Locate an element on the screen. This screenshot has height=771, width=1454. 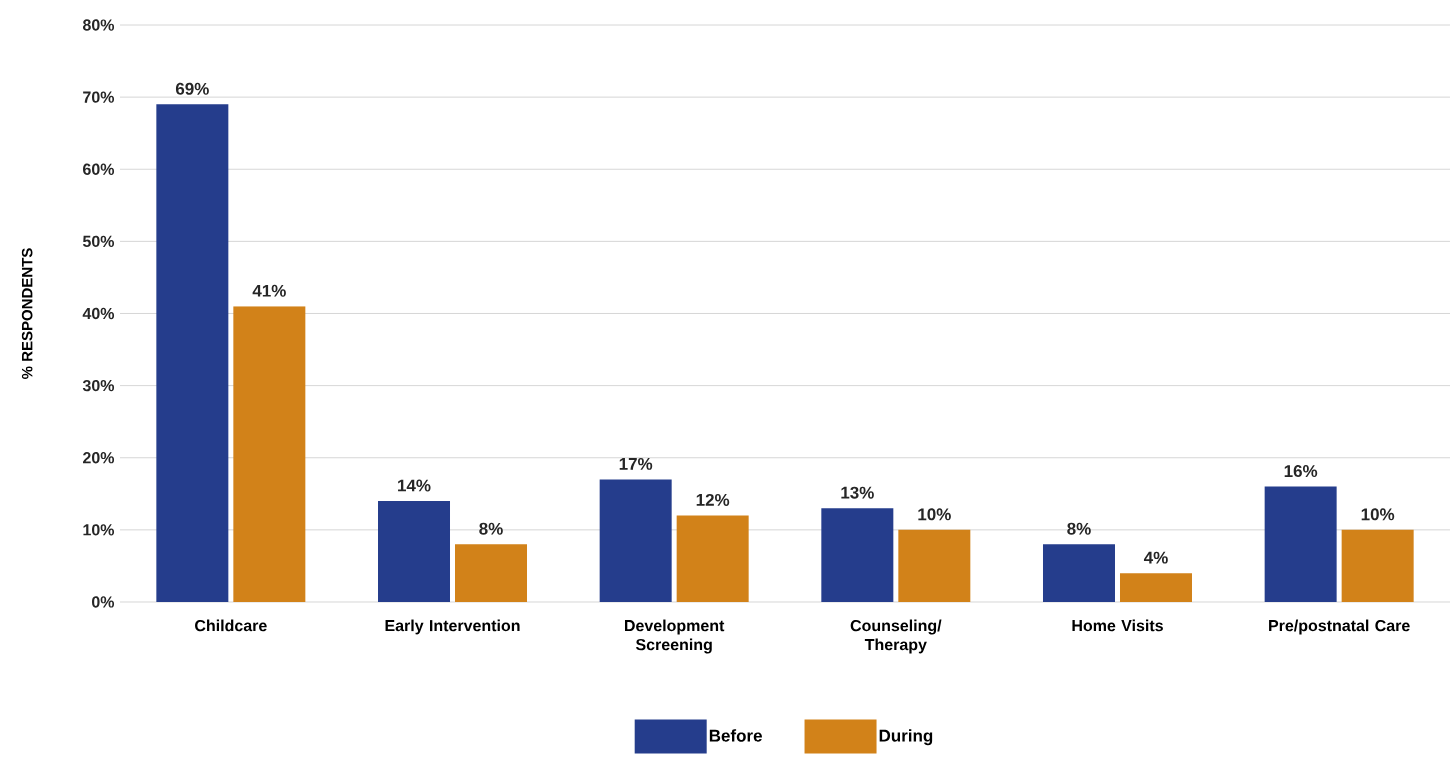
x-tick-label: Pre/postnatal Care is located at coordinates (1339, 627).